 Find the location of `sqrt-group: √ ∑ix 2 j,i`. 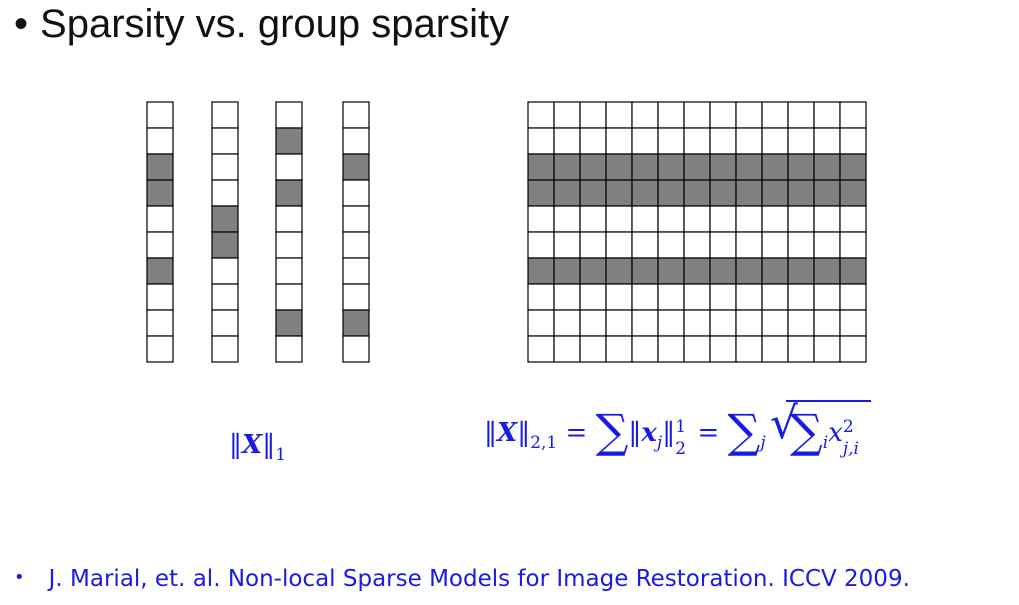

sqrt-group: √ ∑ix 2 j,i is located at coordinates (820, 428).